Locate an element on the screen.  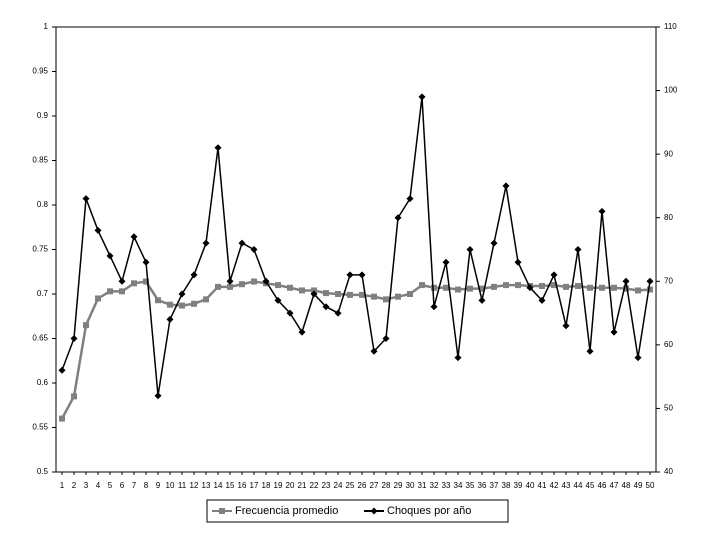
x-tick-label: 39 is located at coordinates (518, 485).